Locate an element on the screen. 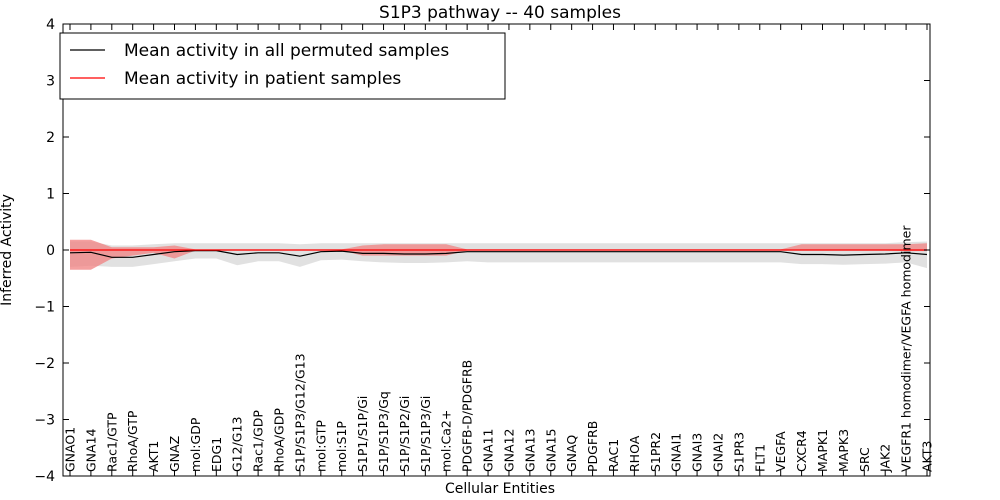 The image size is (1000, 500). x-tick-label: S1P/S1P2/Gi is located at coordinates (404, 434).